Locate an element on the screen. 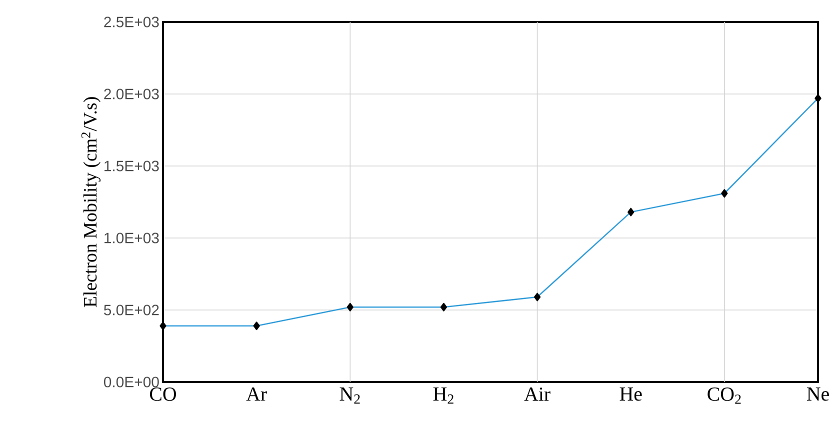 The image size is (839, 423). y-tick-label: 5.0E+02 is located at coordinates (131, 310).